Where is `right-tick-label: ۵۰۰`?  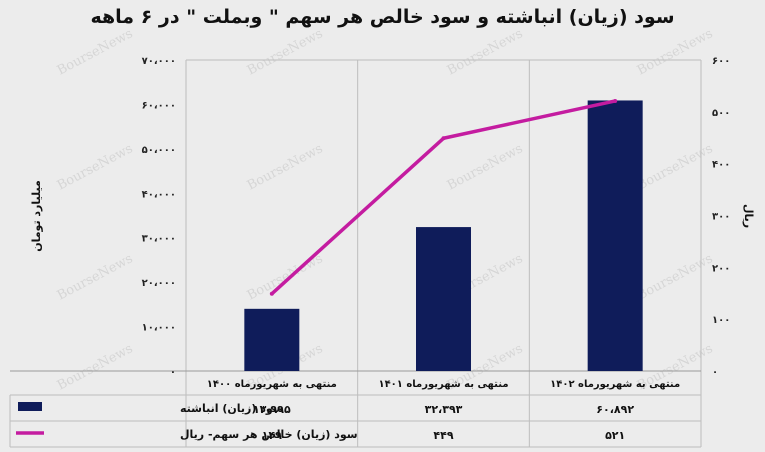 right-tick-label: ۵۰۰ is located at coordinates (721, 113).